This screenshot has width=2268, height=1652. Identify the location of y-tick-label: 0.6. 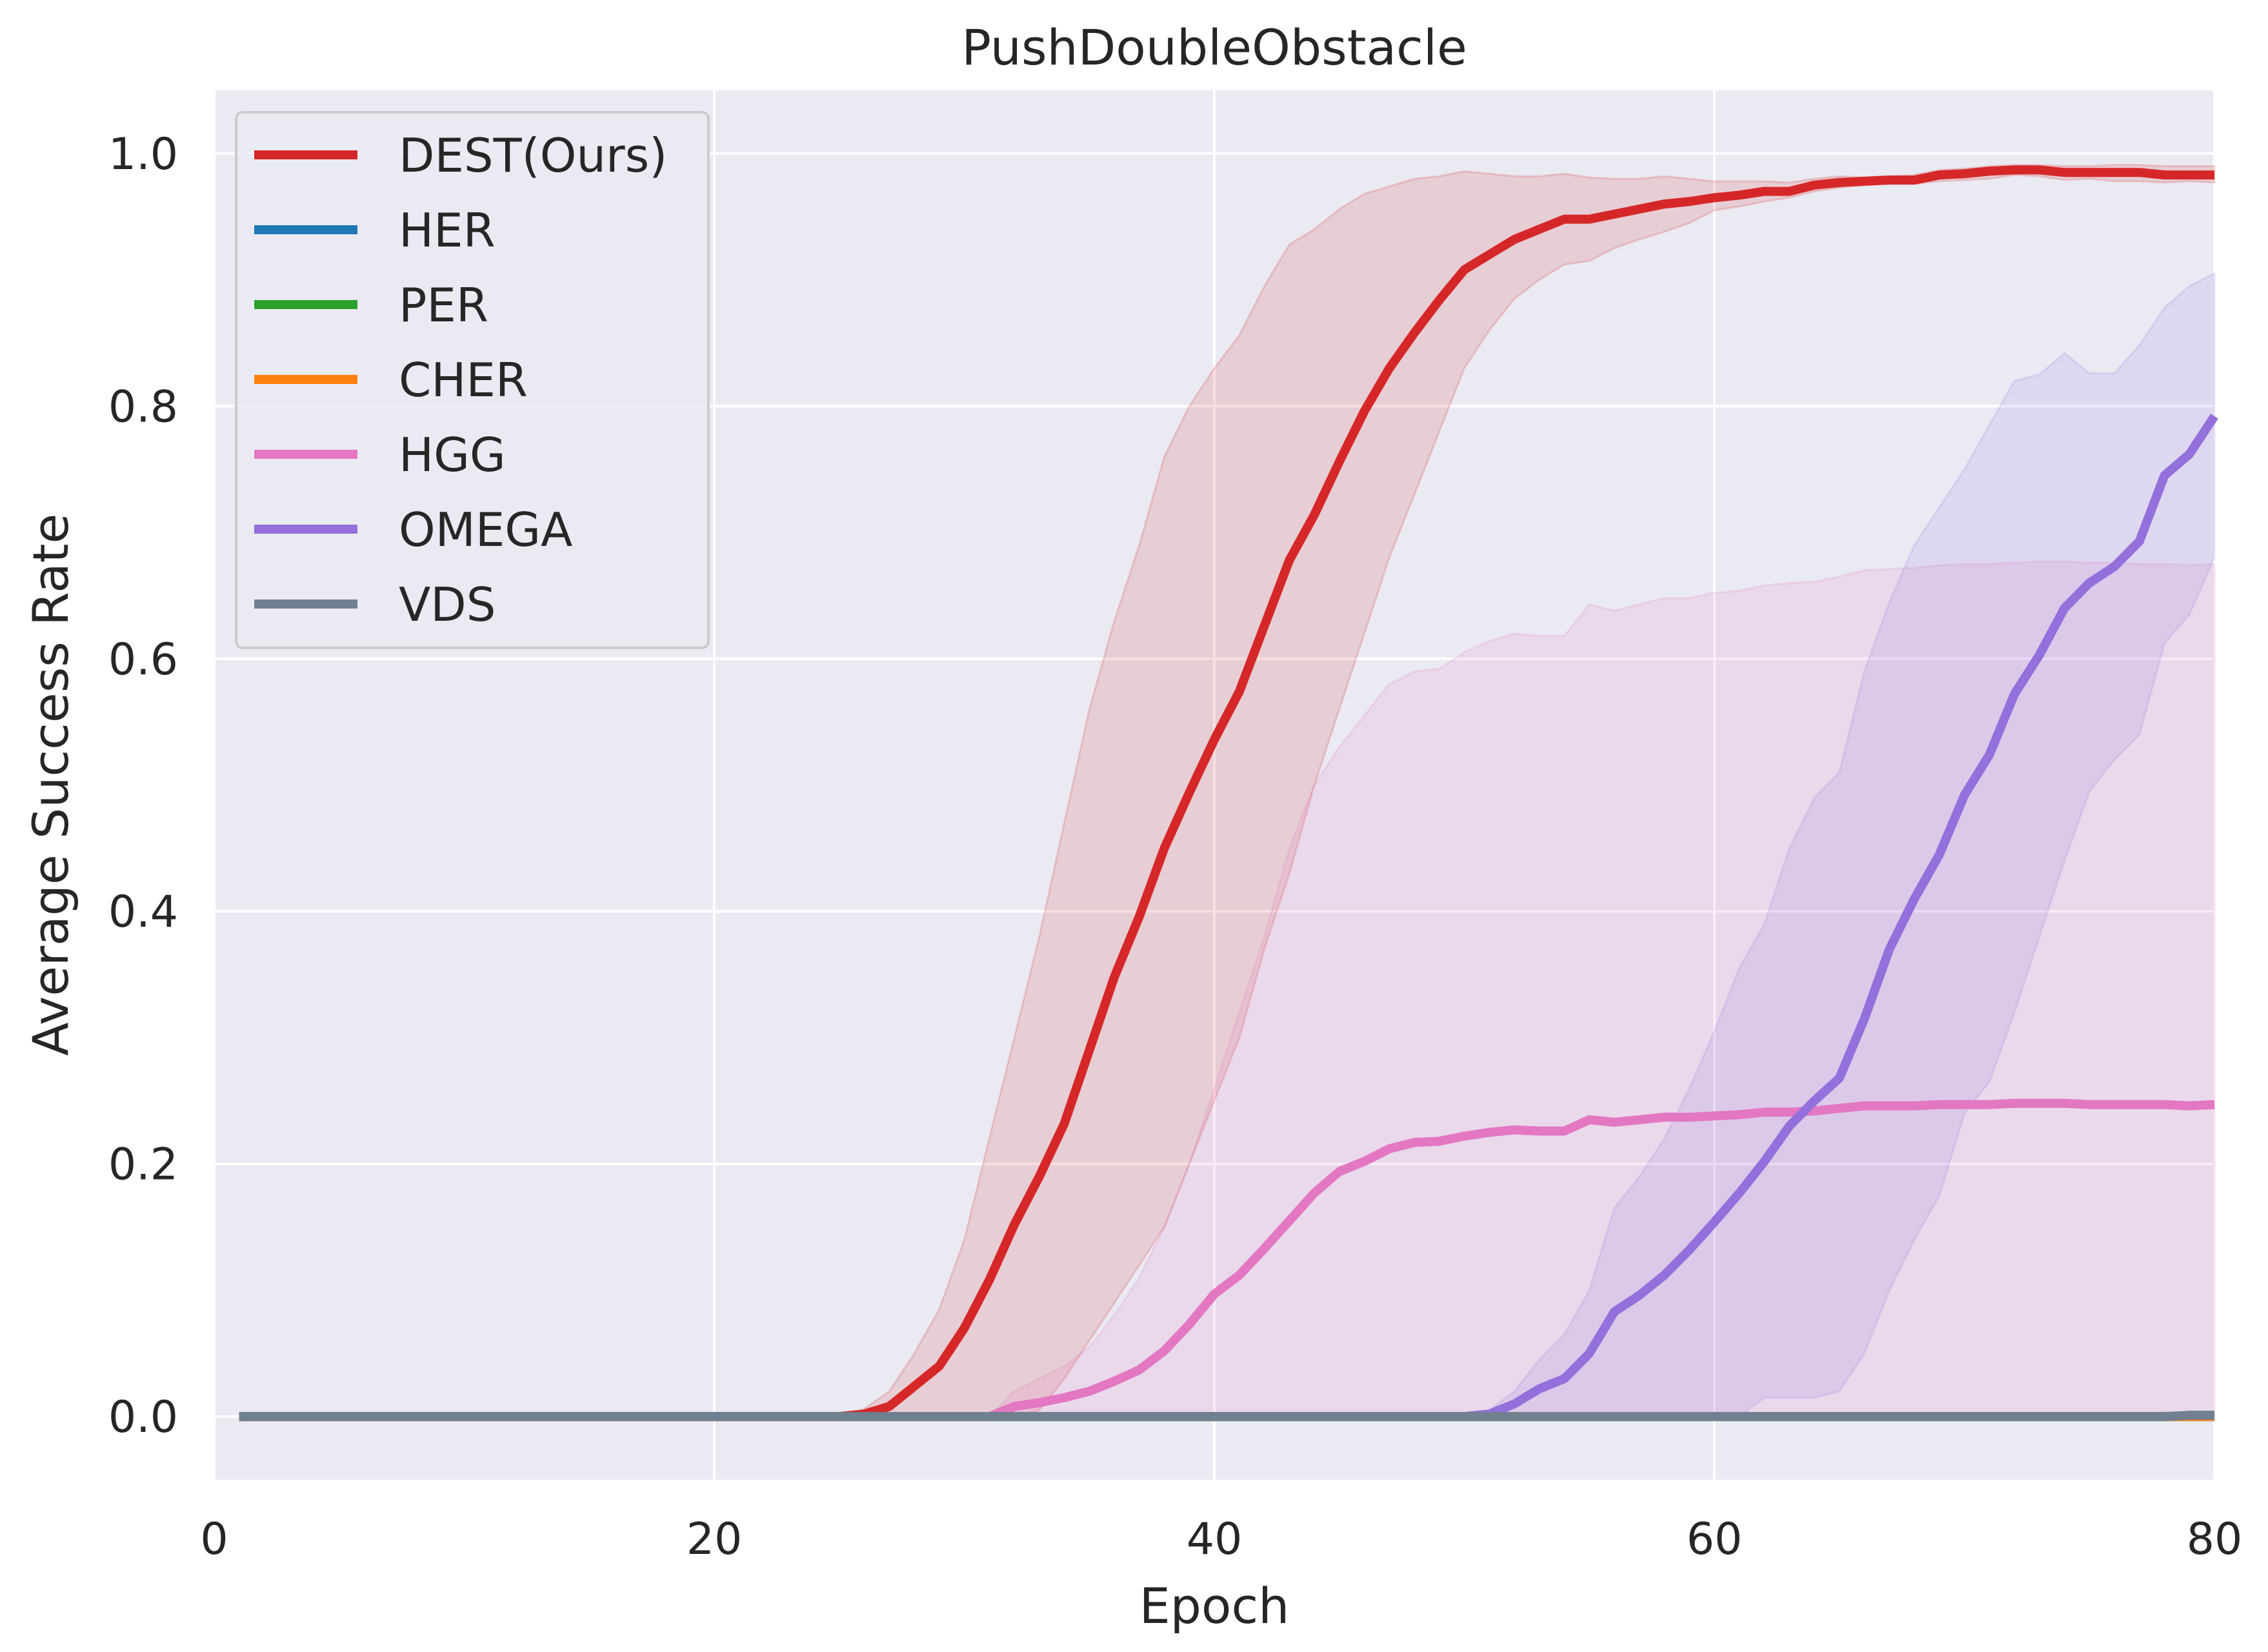
(143, 659).